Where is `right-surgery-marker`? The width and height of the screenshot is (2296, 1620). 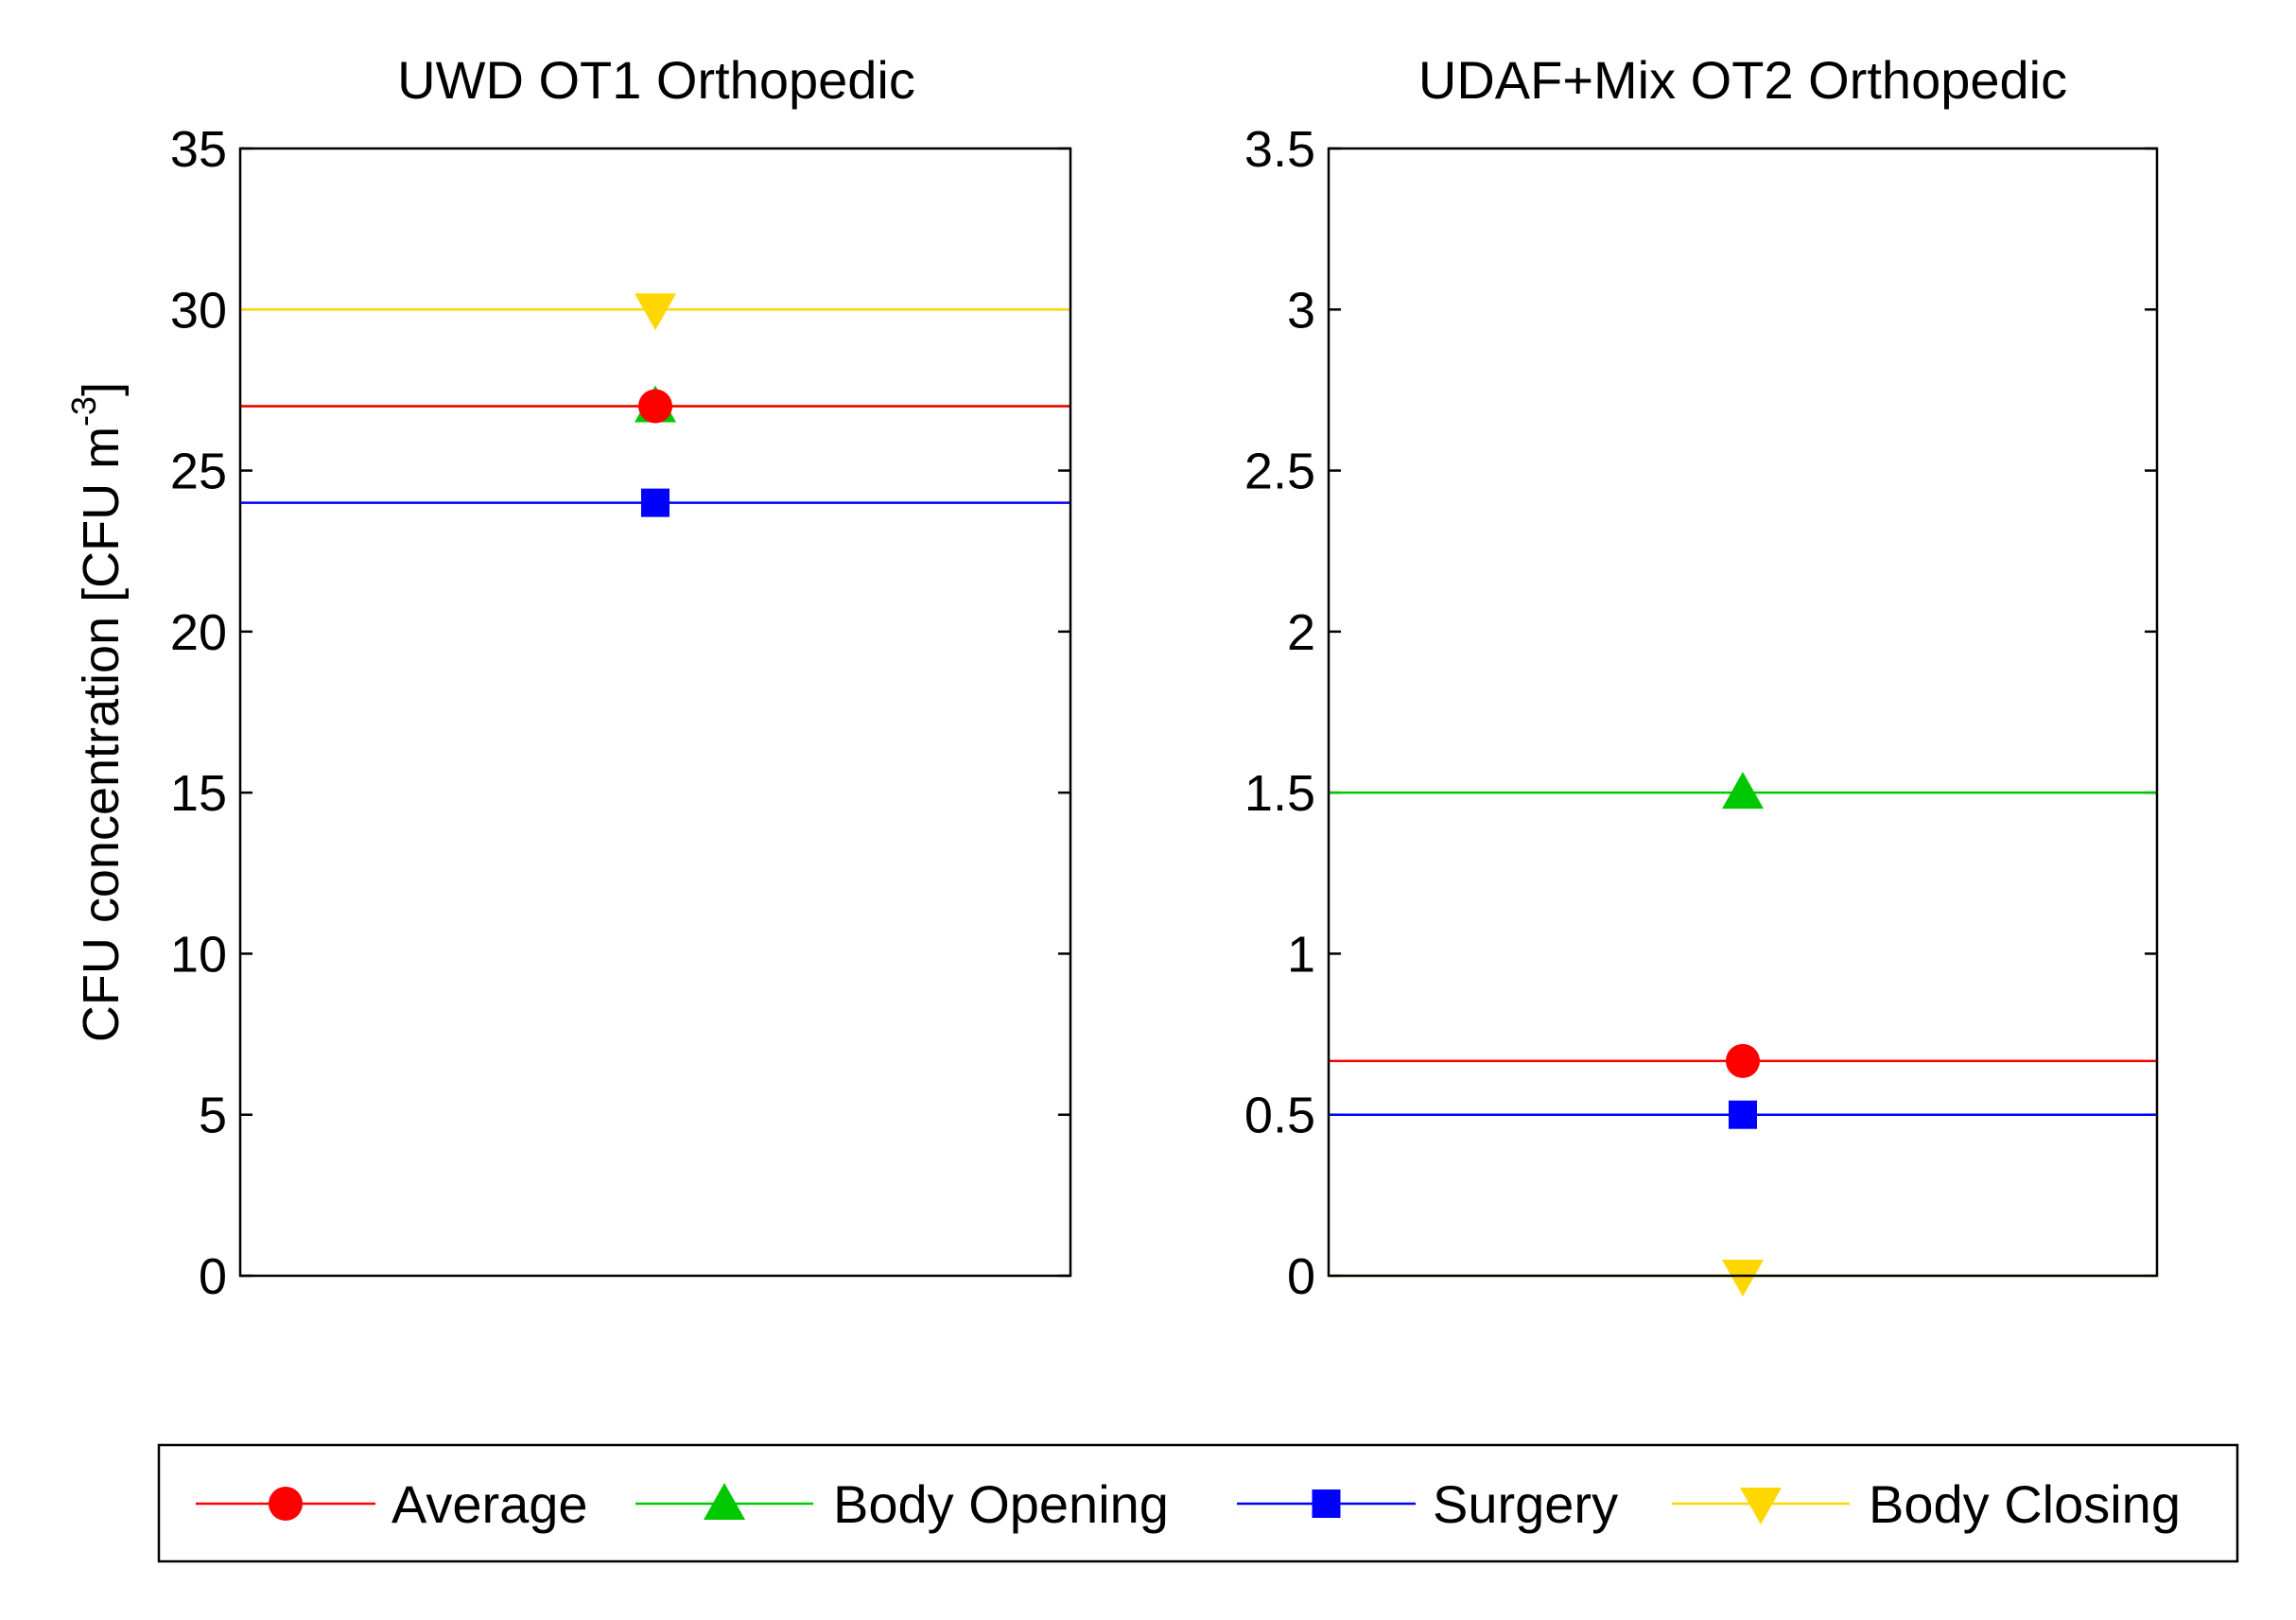
right-surgery-marker is located at coordinates (1743, 1114).